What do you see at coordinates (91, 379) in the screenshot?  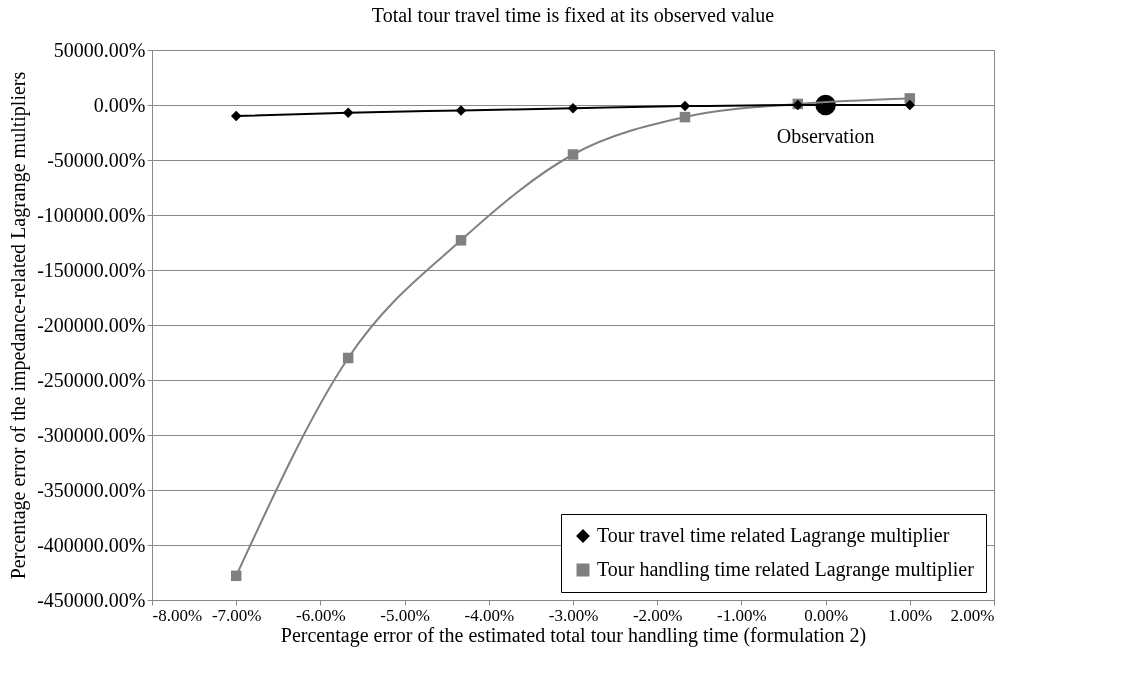 I see `y-tick-label: -250000.00%` at bounding box center [91, 379].